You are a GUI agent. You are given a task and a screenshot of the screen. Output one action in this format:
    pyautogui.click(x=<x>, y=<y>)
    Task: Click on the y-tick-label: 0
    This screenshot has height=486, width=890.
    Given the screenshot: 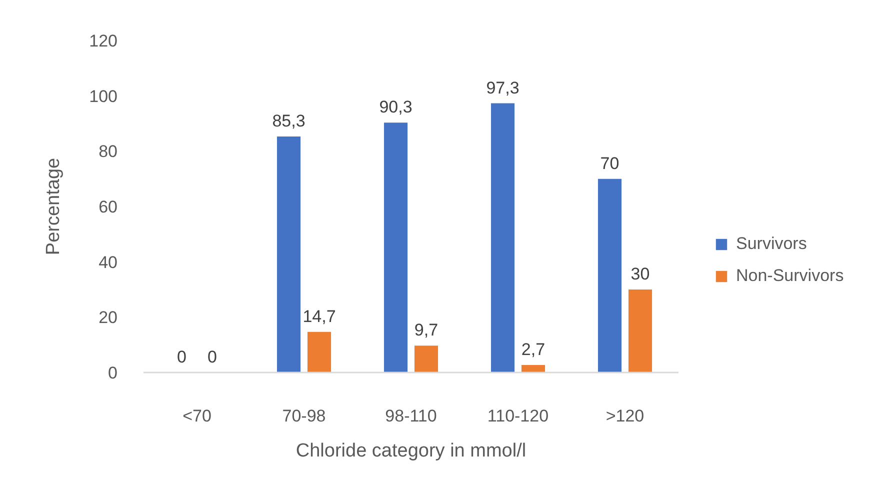 What is the action you would take?
    pyautogui.click(x=113, y=373)
    